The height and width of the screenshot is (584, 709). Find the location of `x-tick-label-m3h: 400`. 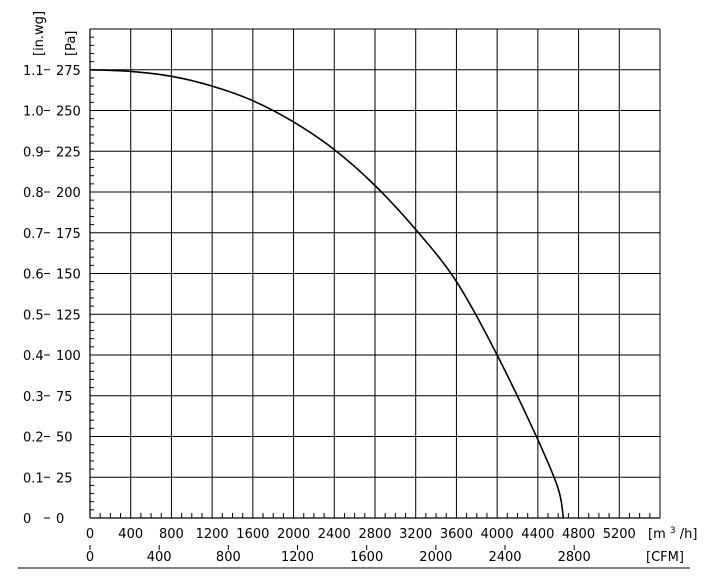

x-tick-label-m3h: 400 is located at coordinates (130, 534).